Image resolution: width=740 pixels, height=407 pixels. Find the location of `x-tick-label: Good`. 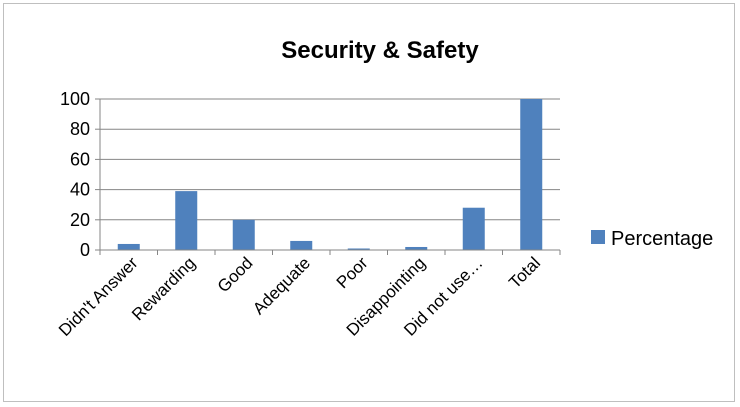

x-tick-label: Good is located at coordinates (235, 274).